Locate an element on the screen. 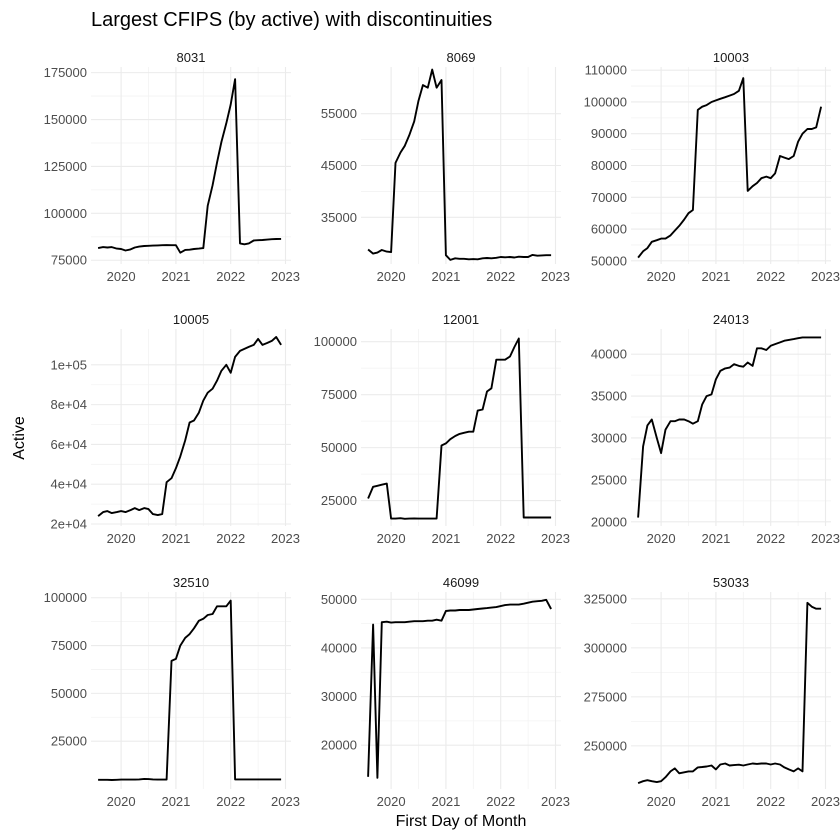 The image size is (840, 840). facet-label: 46099 is located at coordinates (461, 582).